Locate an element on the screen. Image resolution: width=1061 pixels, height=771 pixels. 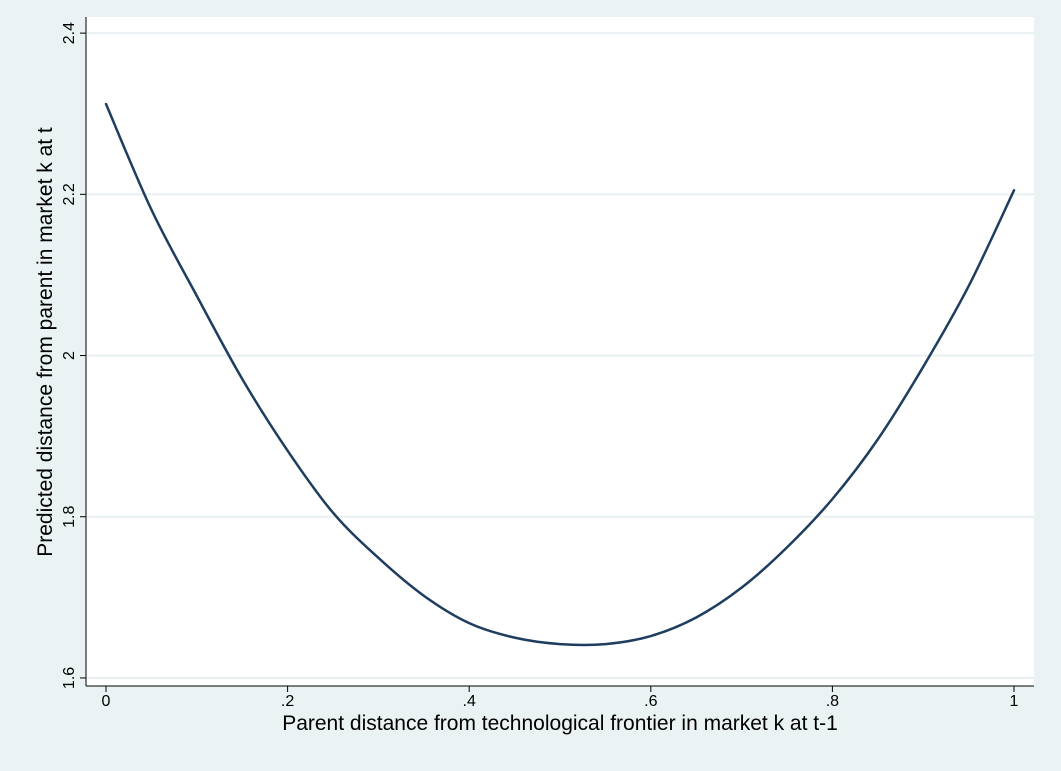
y-tick-label-3: 2.2 is located at coordinates (69, 194).